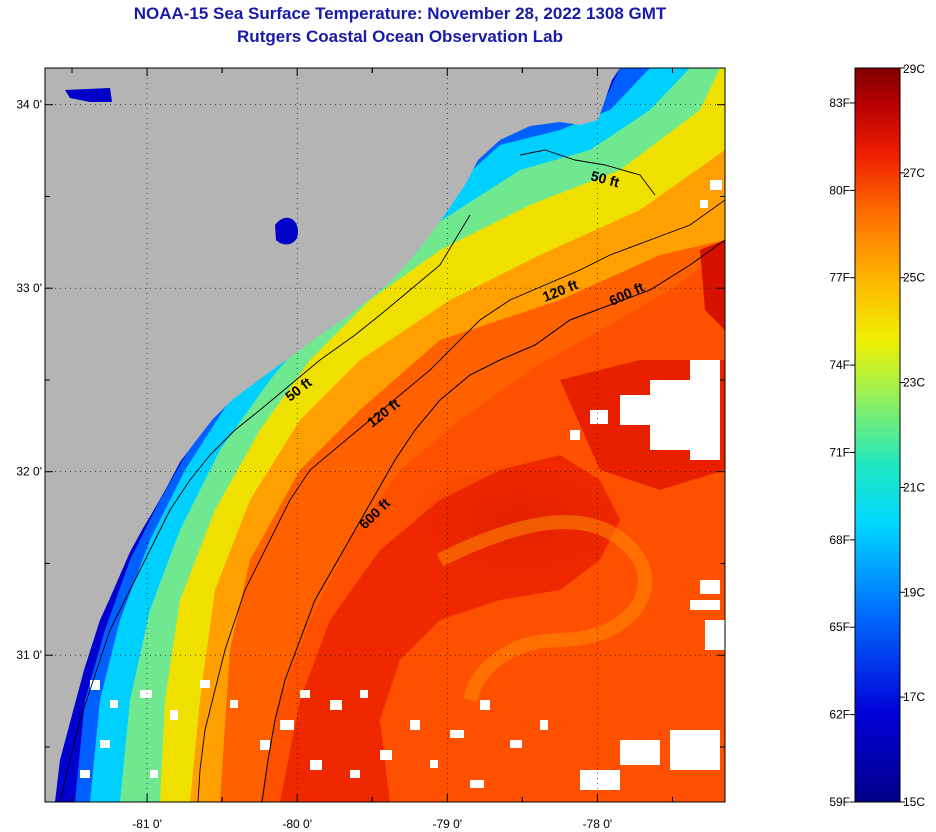 This screenshot has height=832, width=936. I want to click on colorbar-celsius-label: 29C, so click(914, 69).